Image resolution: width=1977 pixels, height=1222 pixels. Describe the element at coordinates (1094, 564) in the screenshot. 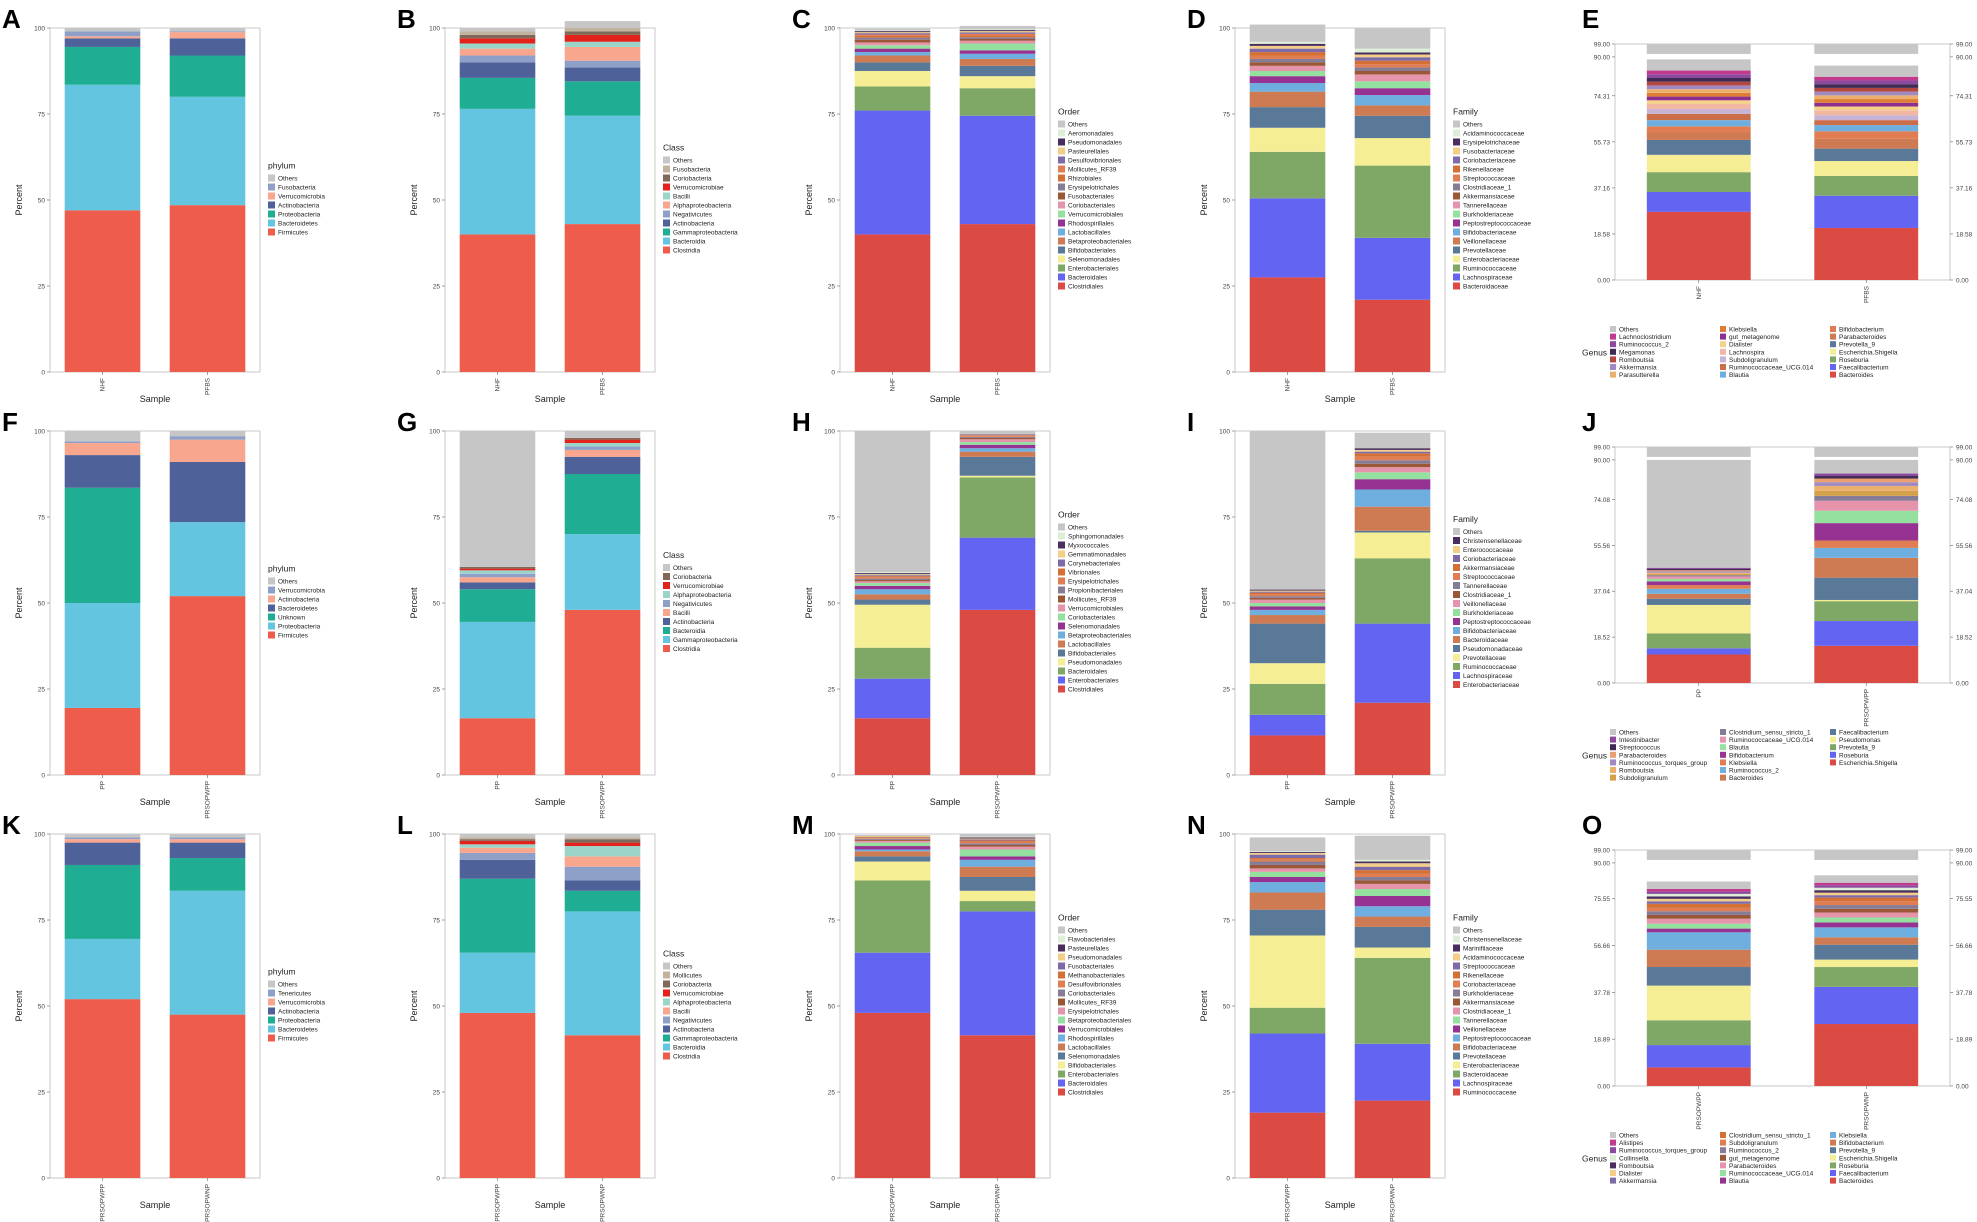

I see `legend-label: Corynebacteriales` at that location.